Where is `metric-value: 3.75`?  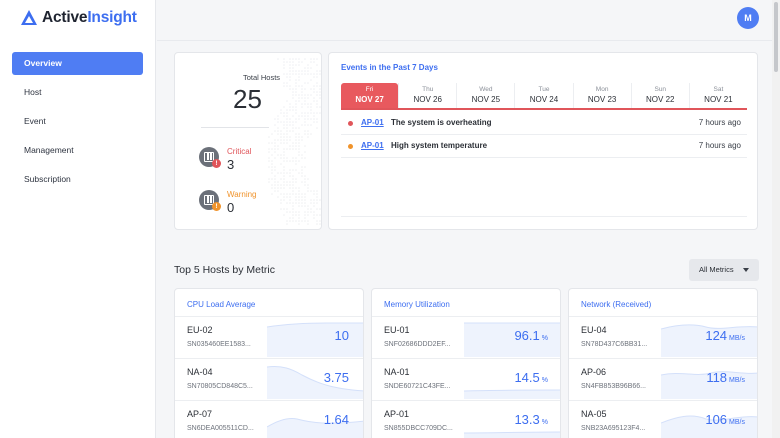 metric-value: 3.75 is located at coordinates (336, 377).